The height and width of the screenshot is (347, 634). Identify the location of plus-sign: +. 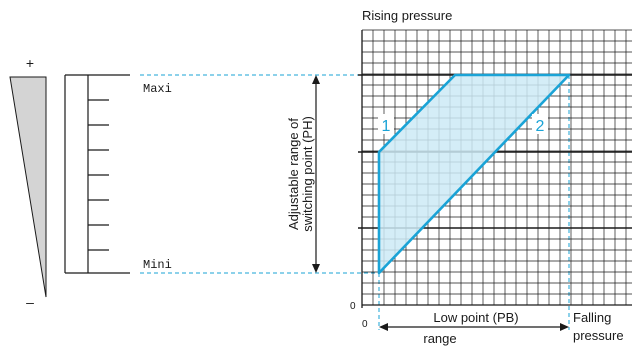
(30, 63).